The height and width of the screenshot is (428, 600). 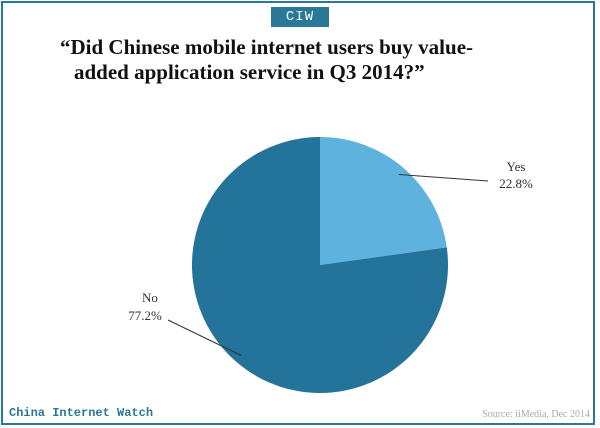 I want to click on slice-label-yes: Yes, so click(x=516, y=166).